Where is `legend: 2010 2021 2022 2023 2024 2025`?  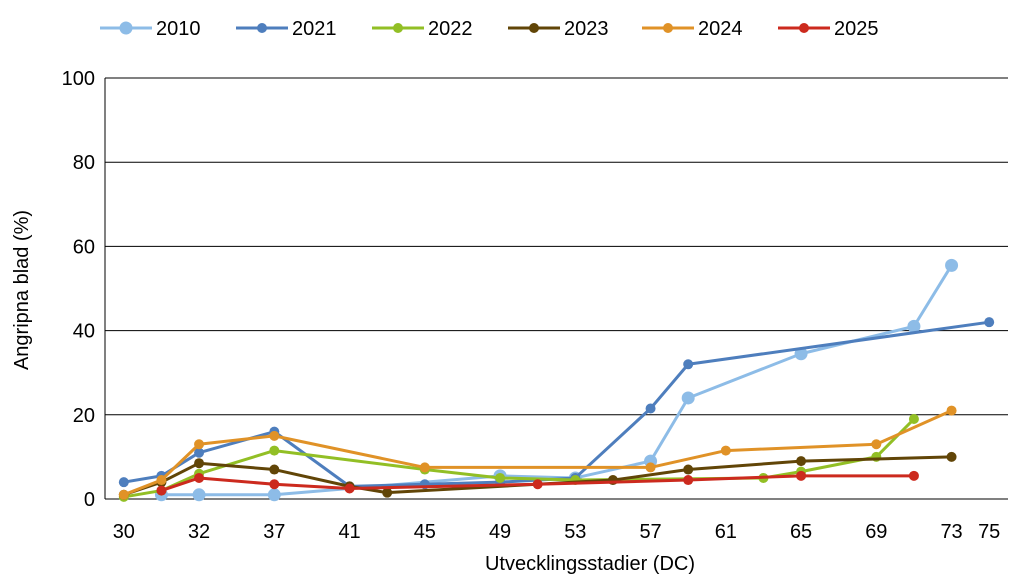 legend: 2010 2021 2022 2023 2024 2025 is located at coordinates (489, 29).